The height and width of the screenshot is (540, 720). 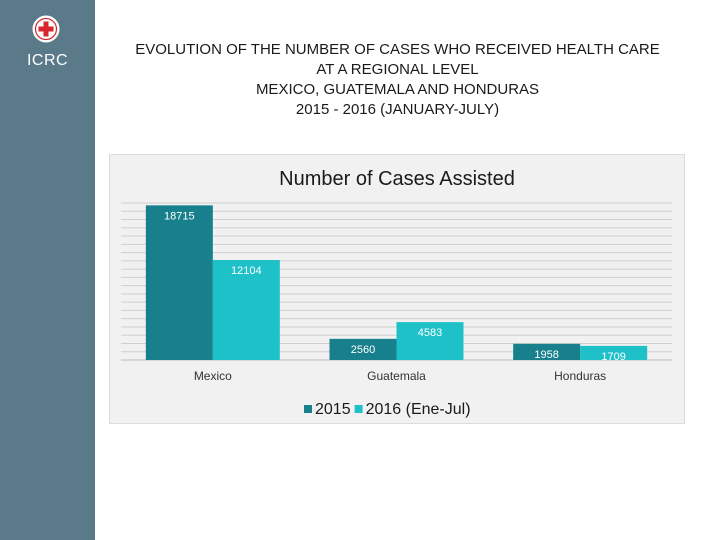 What do you see at coordinates (397, 109) in the screenshot?
I see `title-line-4: 2015 - 2016 (JANUARY-JULY)` at bounding box center [397, 109].